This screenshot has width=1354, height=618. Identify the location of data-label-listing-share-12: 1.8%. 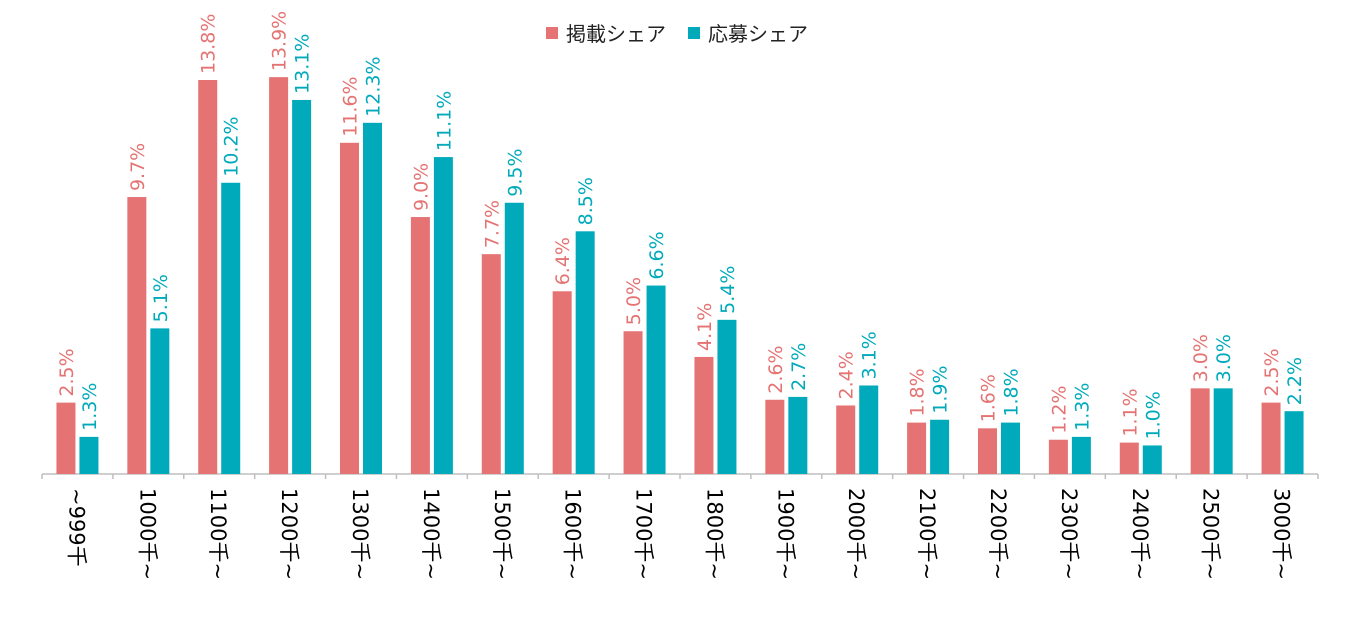
(918, 392).